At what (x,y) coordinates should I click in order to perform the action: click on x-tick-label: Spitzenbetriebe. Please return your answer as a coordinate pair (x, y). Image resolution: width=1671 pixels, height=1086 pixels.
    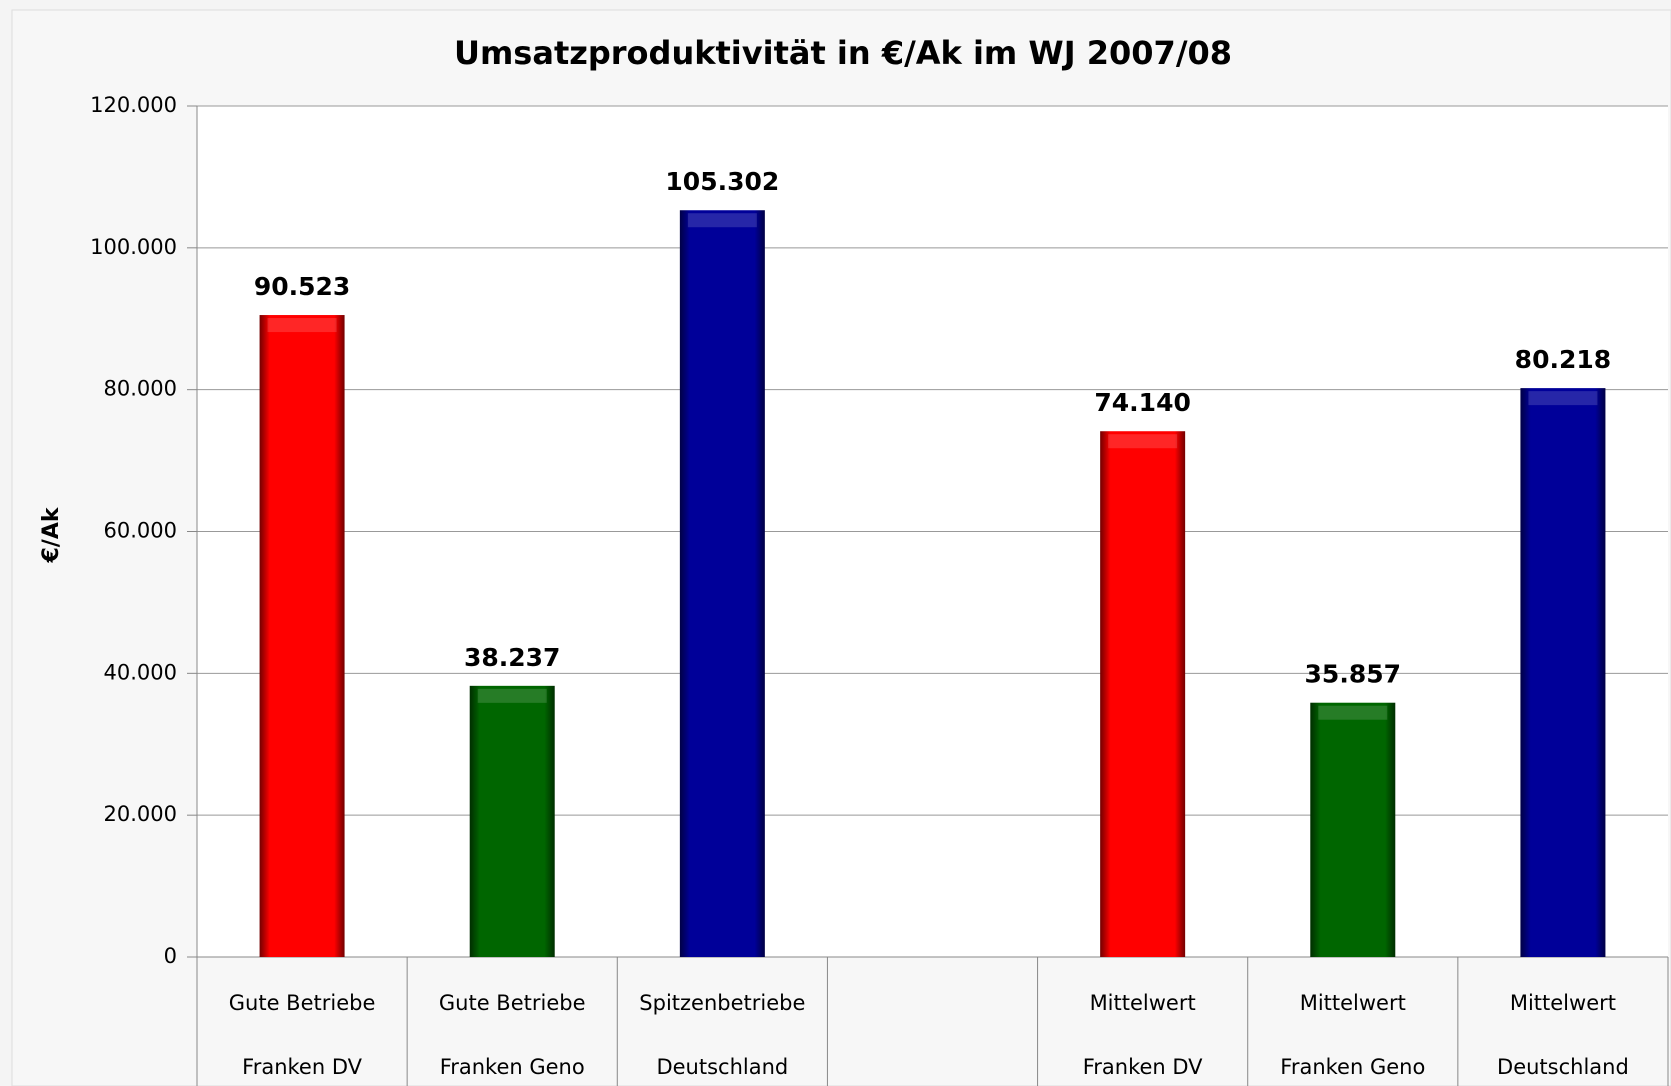
    Looking at the image, I should click on (722, 1003).